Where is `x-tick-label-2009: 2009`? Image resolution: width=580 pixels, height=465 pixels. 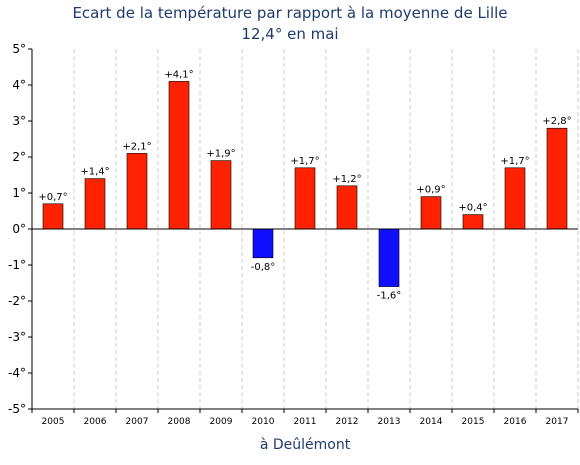
x-tick-label-2009: 2009 is located at coordinates (221, 422).